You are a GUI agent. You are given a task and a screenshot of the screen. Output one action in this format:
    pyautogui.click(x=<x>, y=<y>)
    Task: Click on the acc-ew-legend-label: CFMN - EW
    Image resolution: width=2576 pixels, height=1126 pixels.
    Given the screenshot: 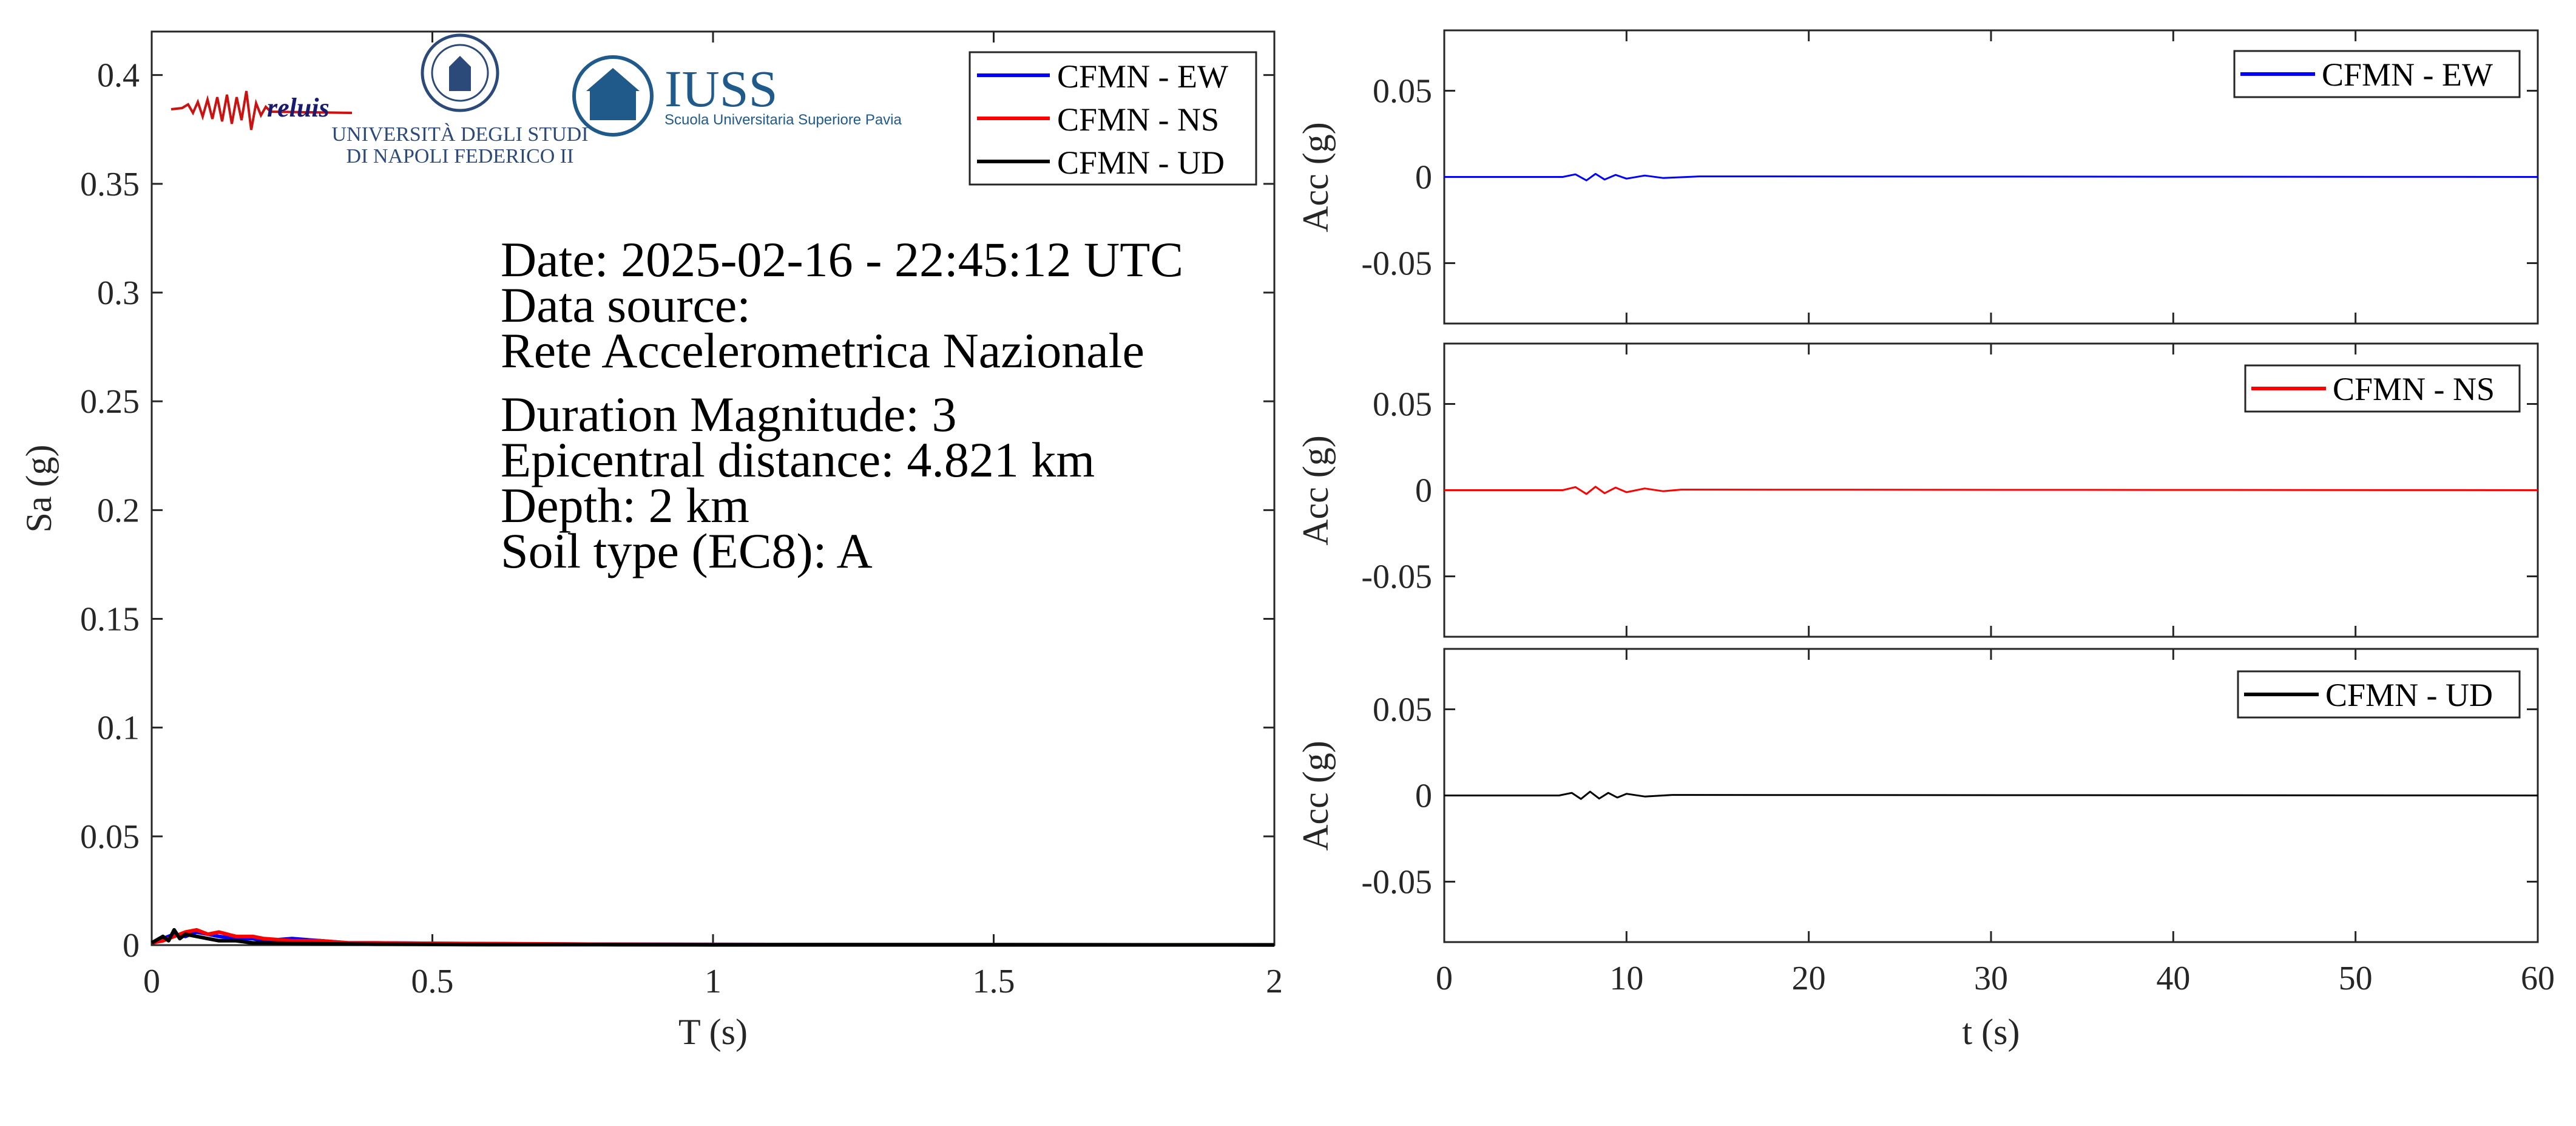 What is the action you would take?
    pyautogui.click(x=2407, y=74)
    